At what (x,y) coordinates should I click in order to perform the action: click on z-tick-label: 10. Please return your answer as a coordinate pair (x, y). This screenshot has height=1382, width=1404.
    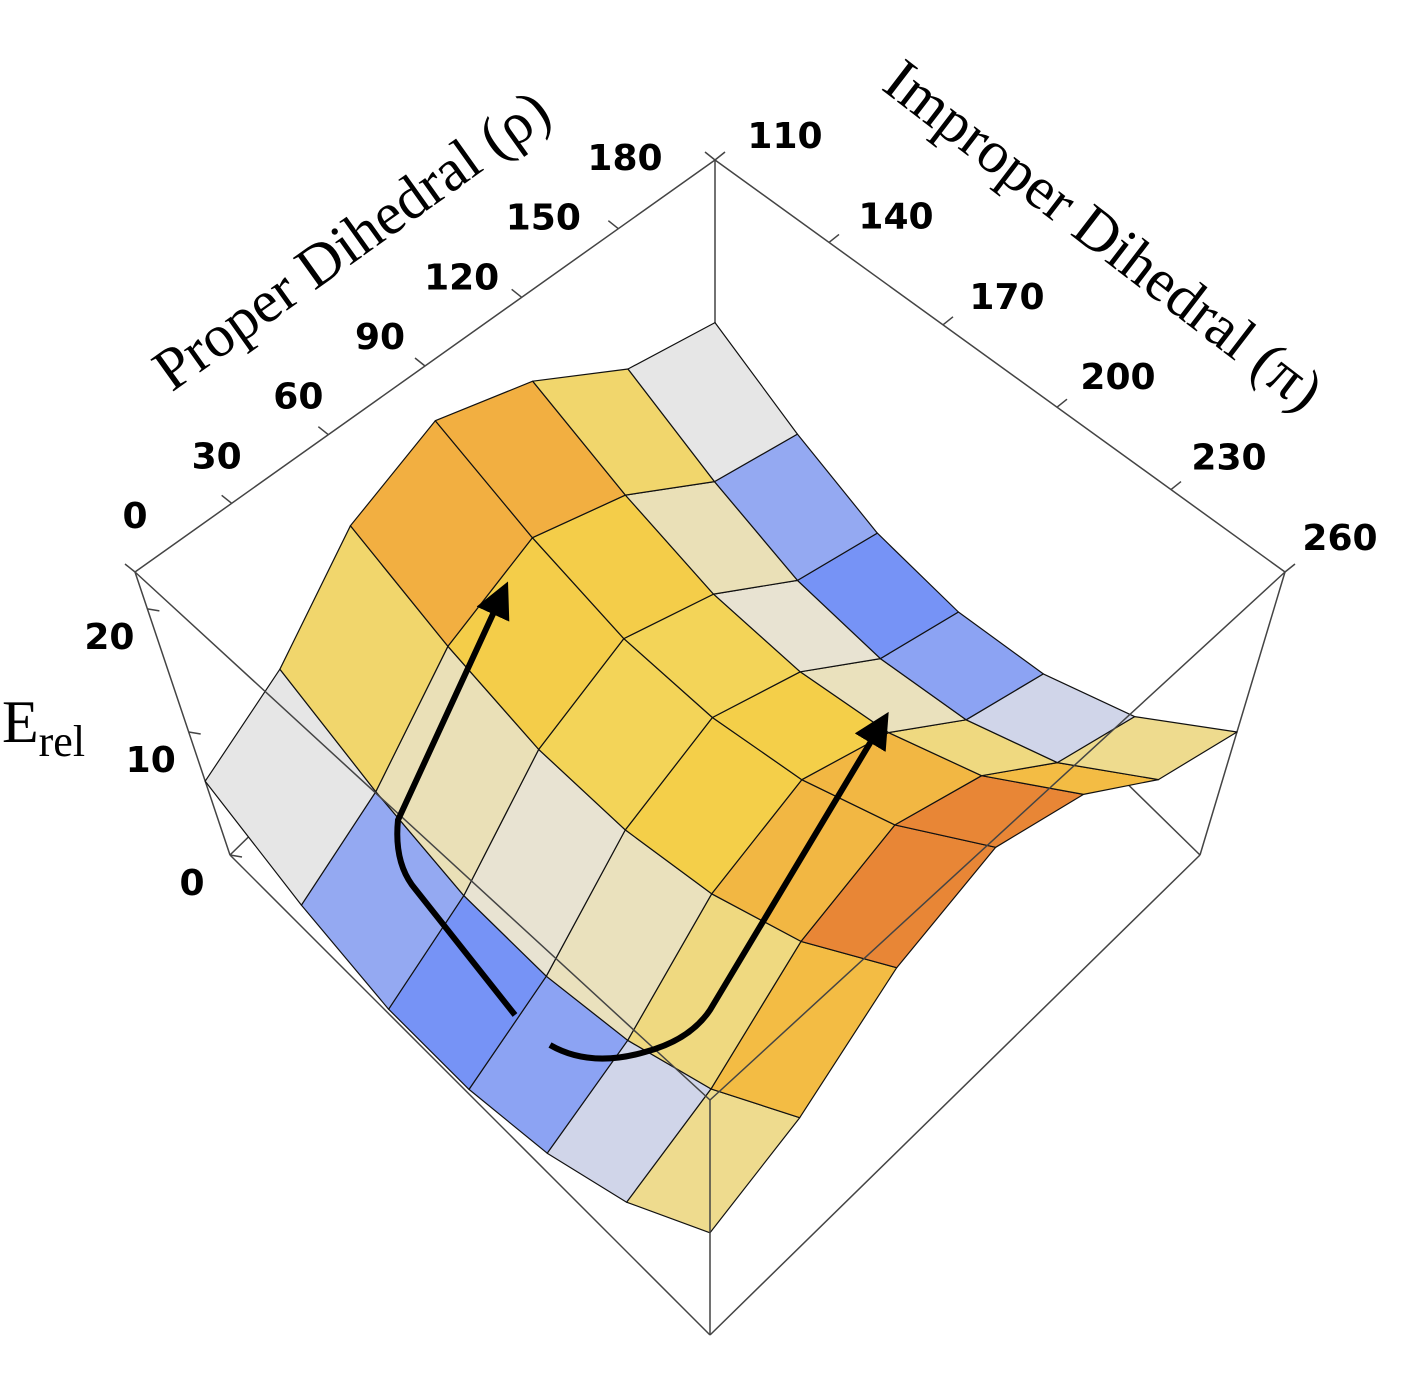
    Looking at the image, I should click on (151, 760).